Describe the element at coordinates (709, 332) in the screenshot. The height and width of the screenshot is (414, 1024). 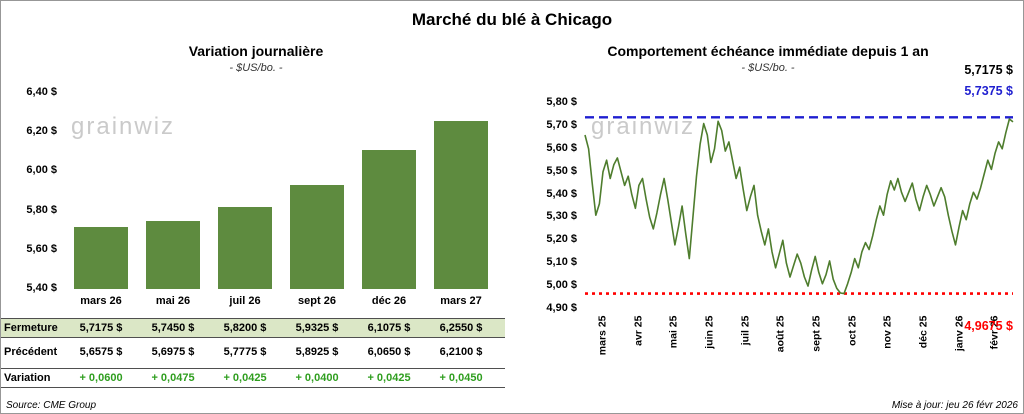
I see `x-tick-label: juin 25` at that location.